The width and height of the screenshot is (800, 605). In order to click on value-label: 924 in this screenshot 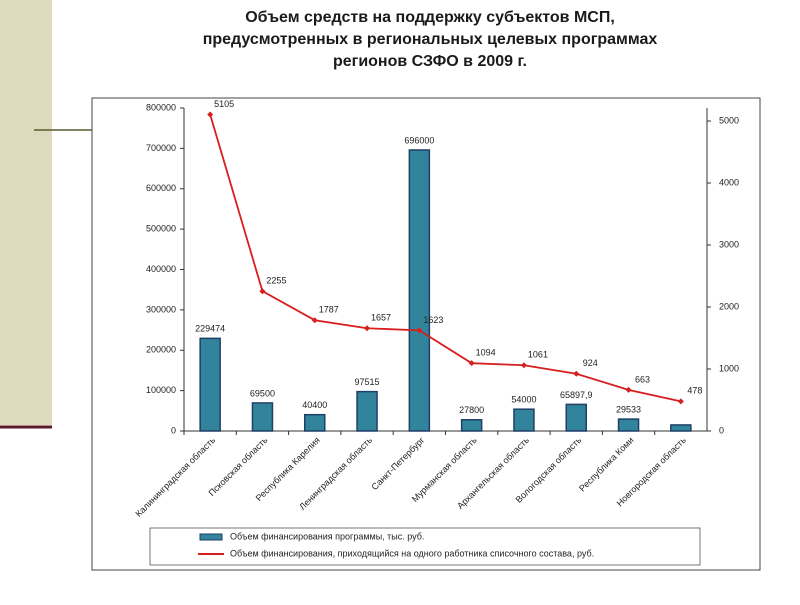, I will do `click(590, 363)`.